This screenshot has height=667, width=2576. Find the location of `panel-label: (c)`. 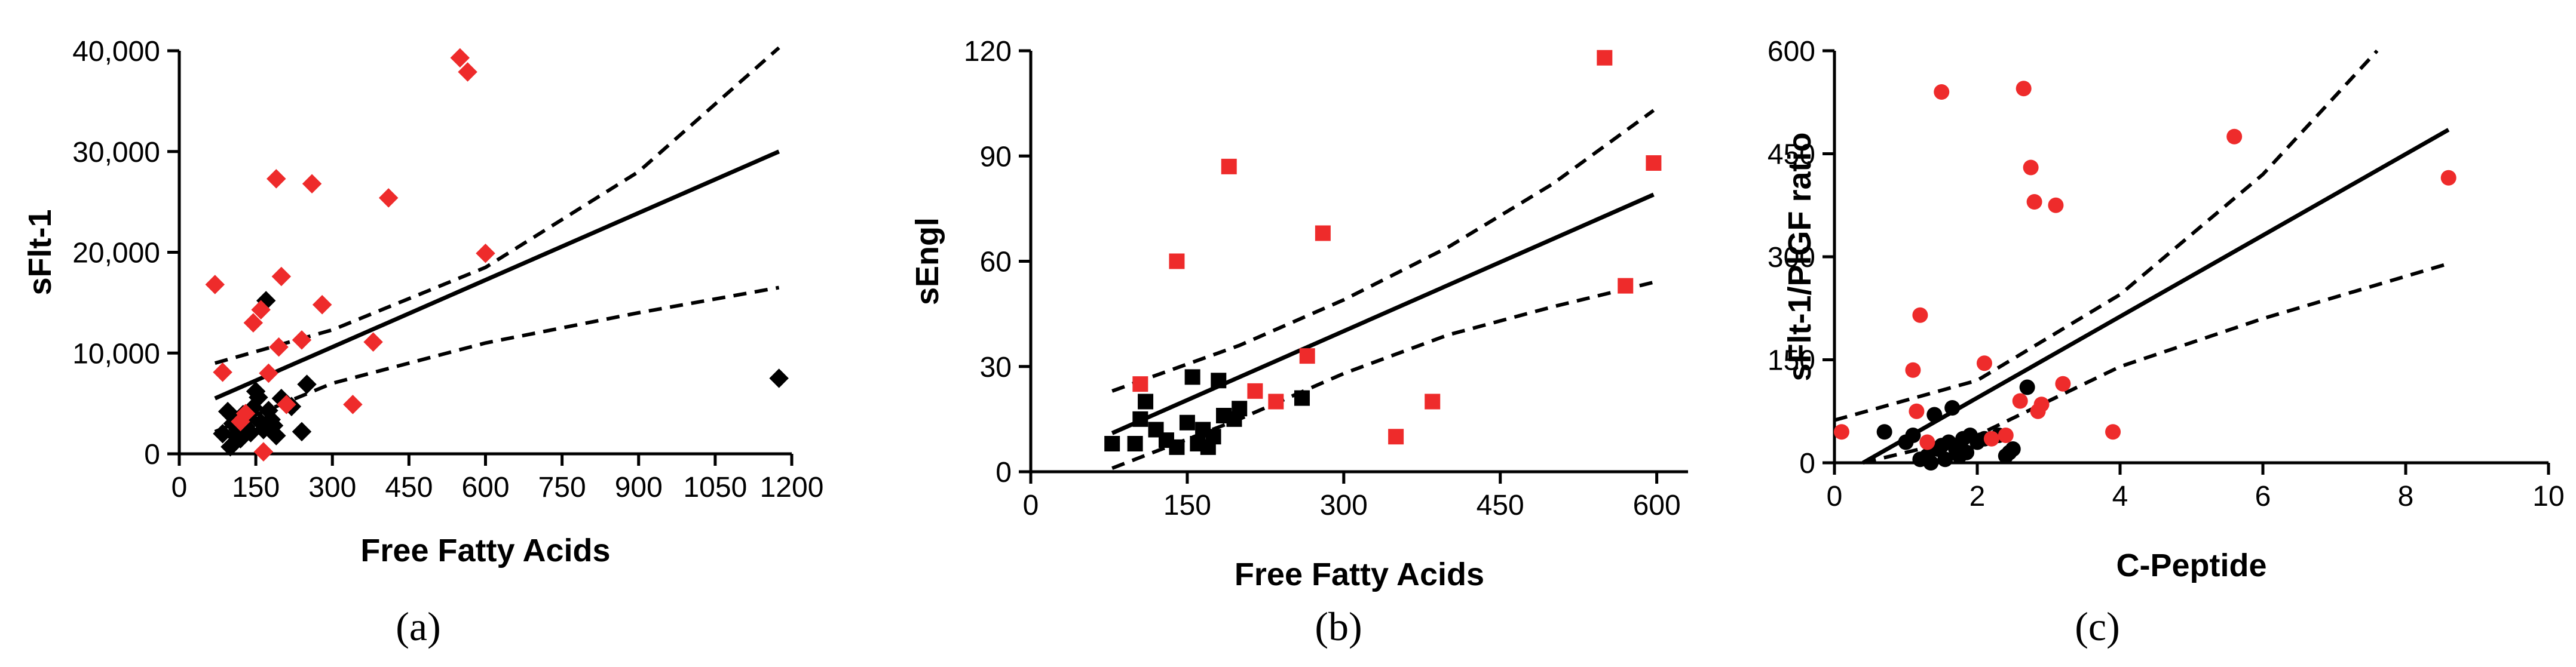

panel-label: (c) is located at coordinates (2097, 626).